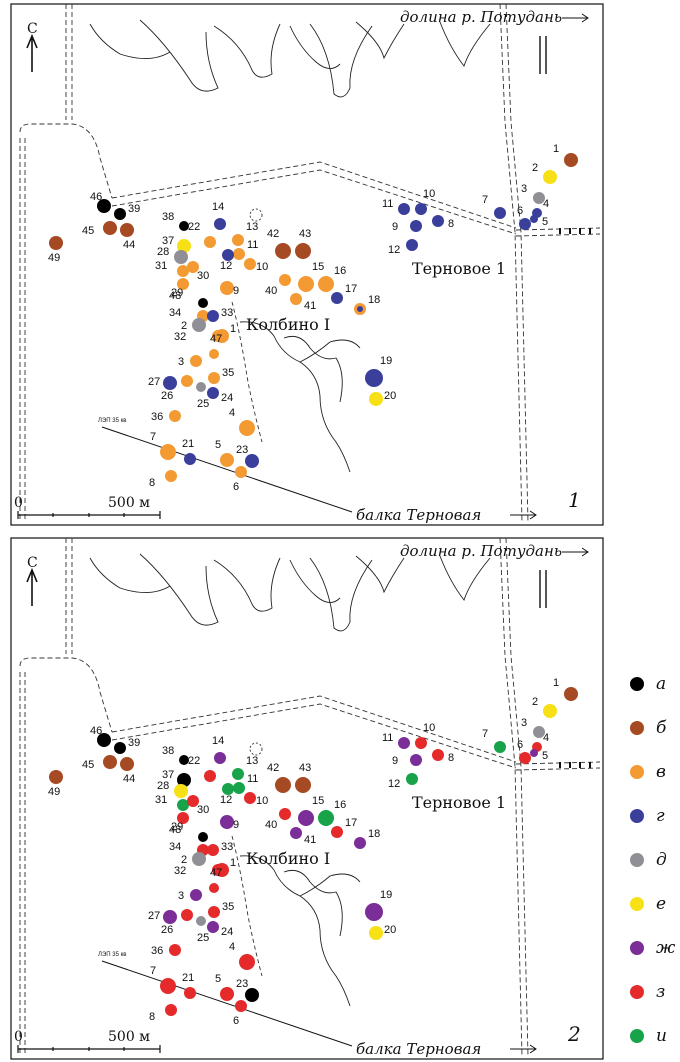 Image resolution: width=680 pixels, height=1062 pixels. Describe the element at coordinates (177, 827) in the screenshot. I see `find-point-label-29: 29` at that location.